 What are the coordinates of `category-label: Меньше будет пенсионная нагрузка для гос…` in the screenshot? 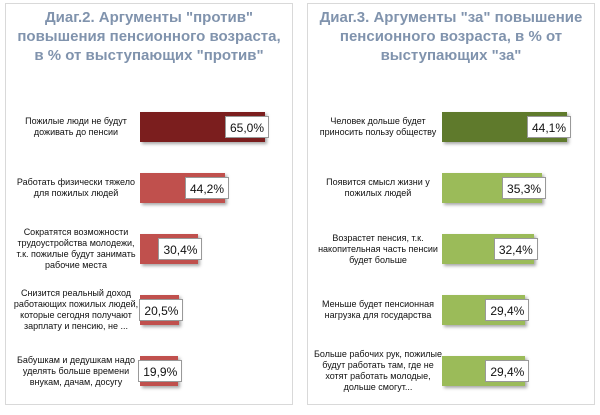 It's located at (378, 310).